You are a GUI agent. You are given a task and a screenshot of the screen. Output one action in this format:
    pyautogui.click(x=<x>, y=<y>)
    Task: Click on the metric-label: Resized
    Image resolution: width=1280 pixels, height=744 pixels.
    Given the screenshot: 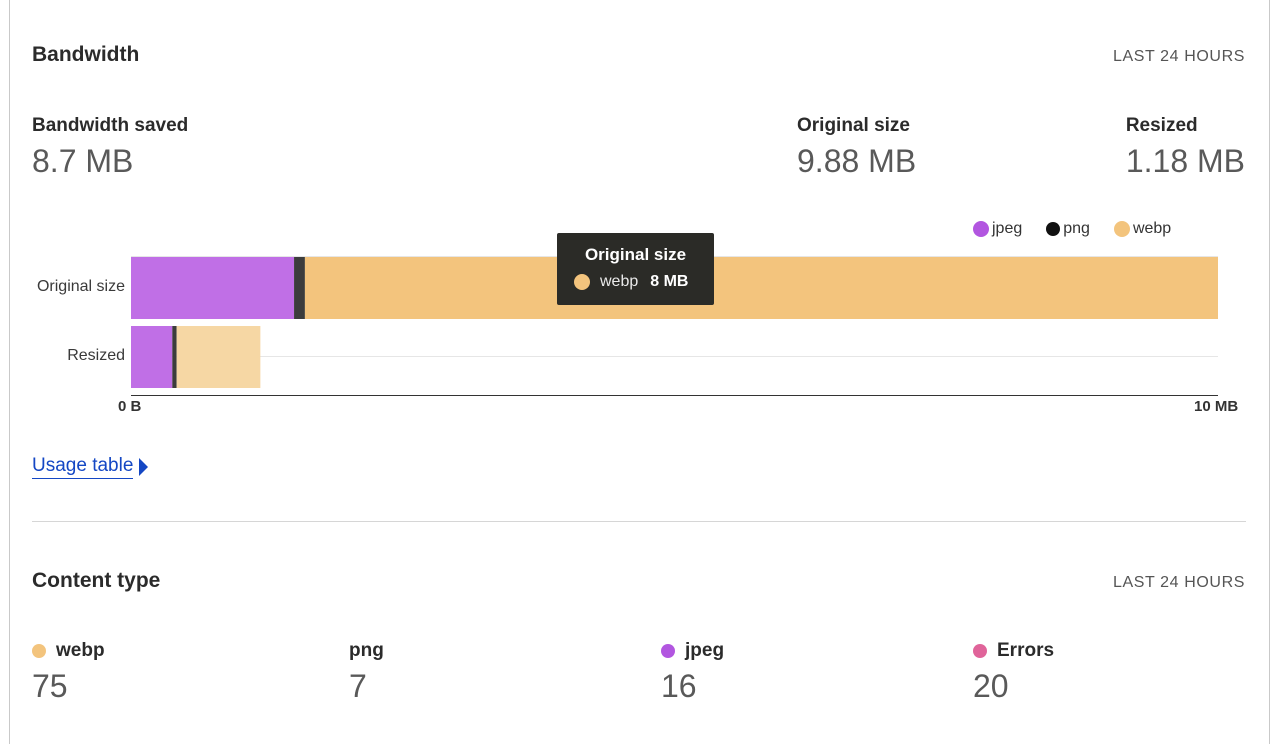 What is the action you would take?
    pyautogui.click(x=1161, y=125)
    